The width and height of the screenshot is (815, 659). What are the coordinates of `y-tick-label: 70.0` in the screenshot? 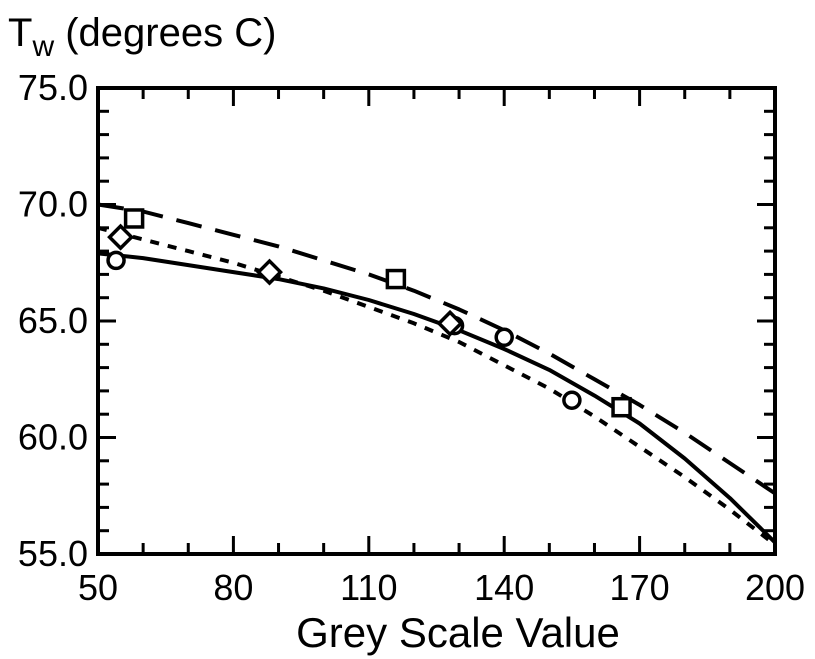 It's located at (53, 204).